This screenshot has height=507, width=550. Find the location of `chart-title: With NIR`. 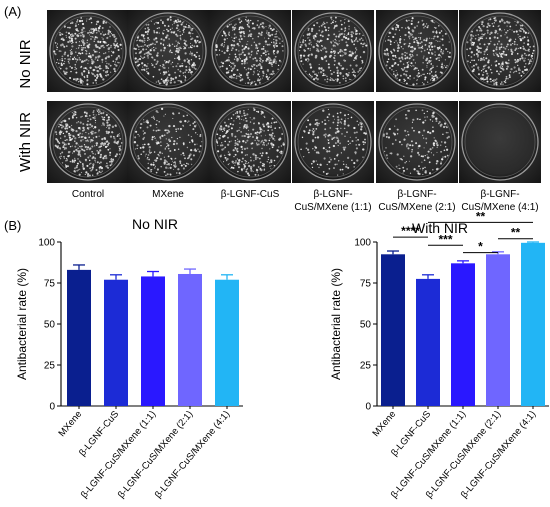

chart-title: With NIR is located at coordinates (440, 228).